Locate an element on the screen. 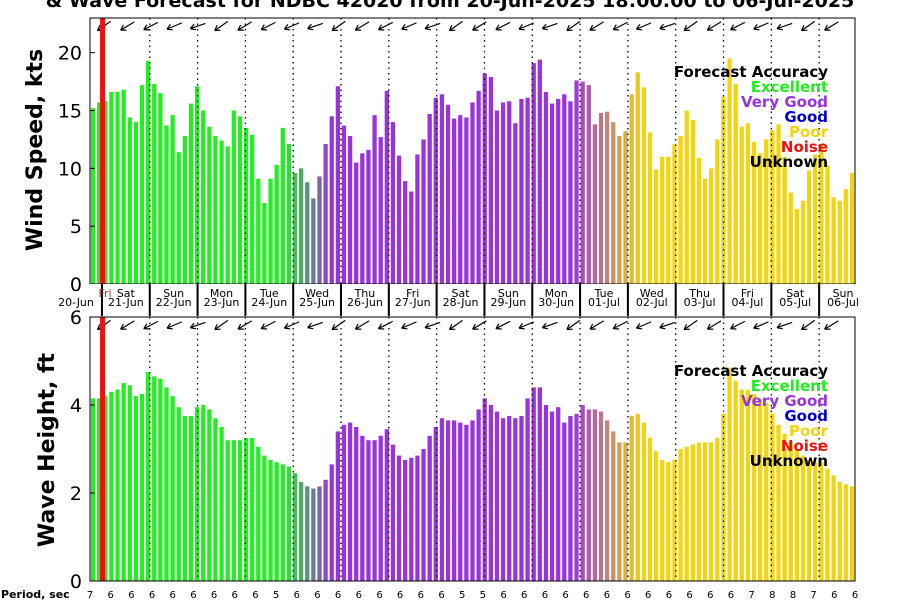  day-name-label: Thu is located at coordinates (365, 293).